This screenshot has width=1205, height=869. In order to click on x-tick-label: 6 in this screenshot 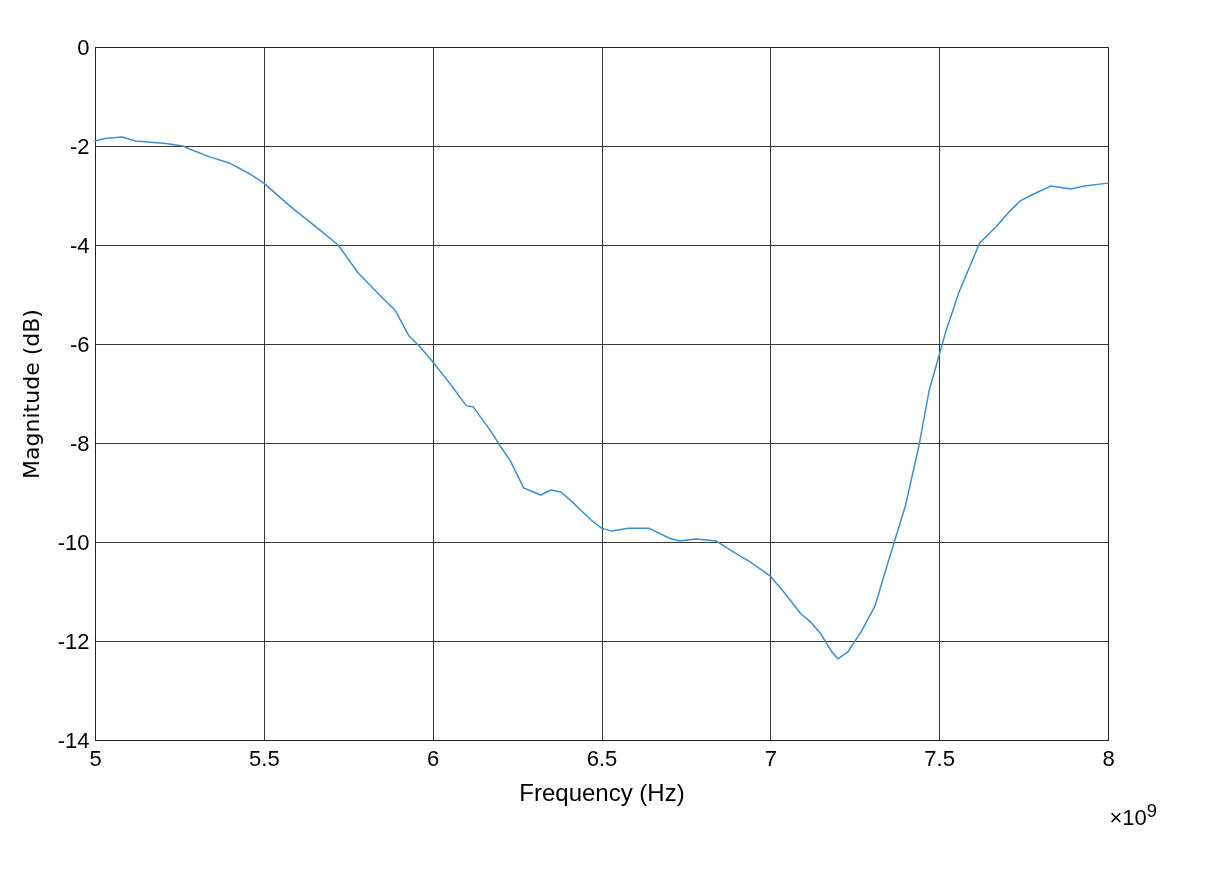, I will do `click(433, 758)`.